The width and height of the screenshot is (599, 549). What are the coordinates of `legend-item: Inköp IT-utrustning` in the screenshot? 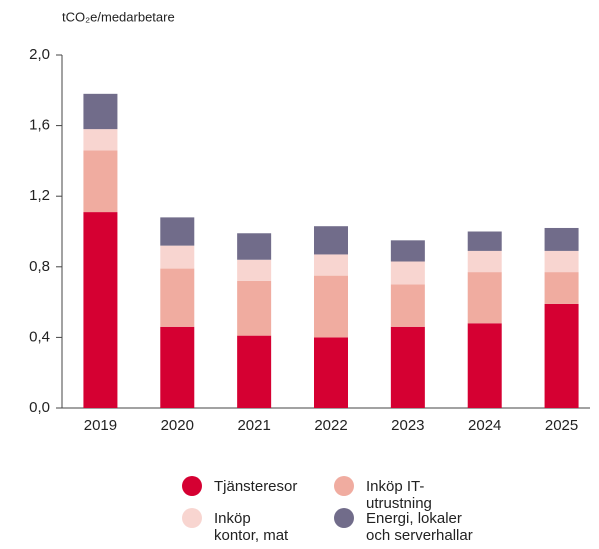 It's located at (404, 494).